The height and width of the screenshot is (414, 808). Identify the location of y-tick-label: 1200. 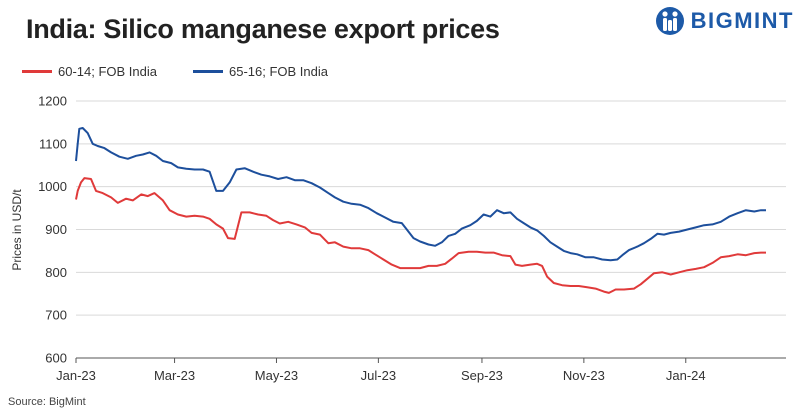
(52, 101).